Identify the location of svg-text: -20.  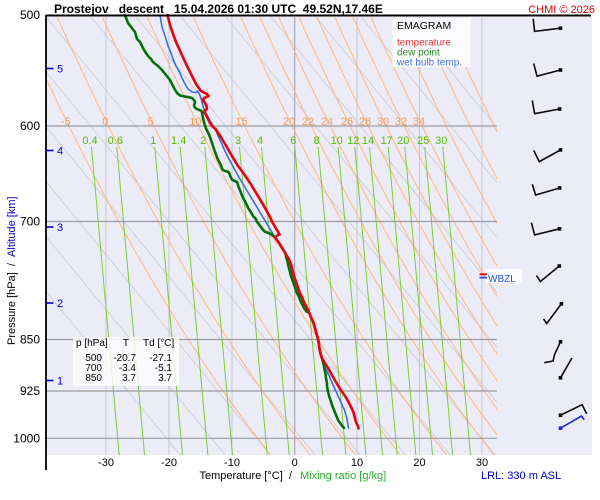
(169, 463).